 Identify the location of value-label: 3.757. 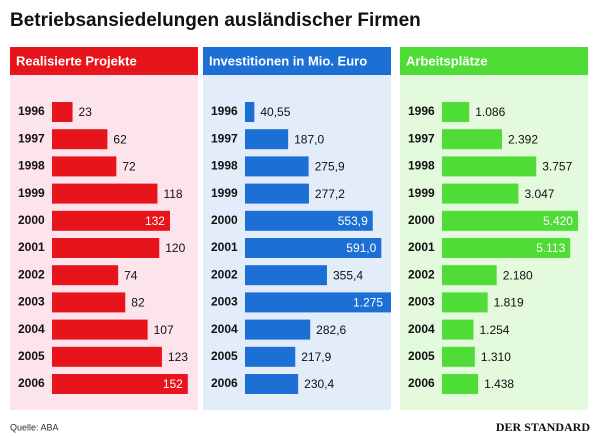
(557, 167).